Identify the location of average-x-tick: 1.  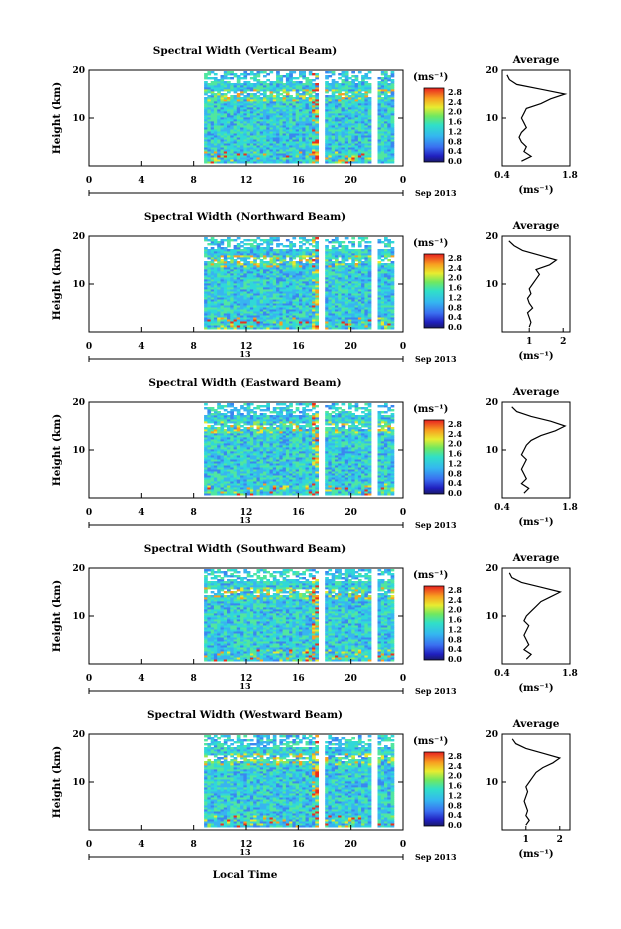
(526, 840).